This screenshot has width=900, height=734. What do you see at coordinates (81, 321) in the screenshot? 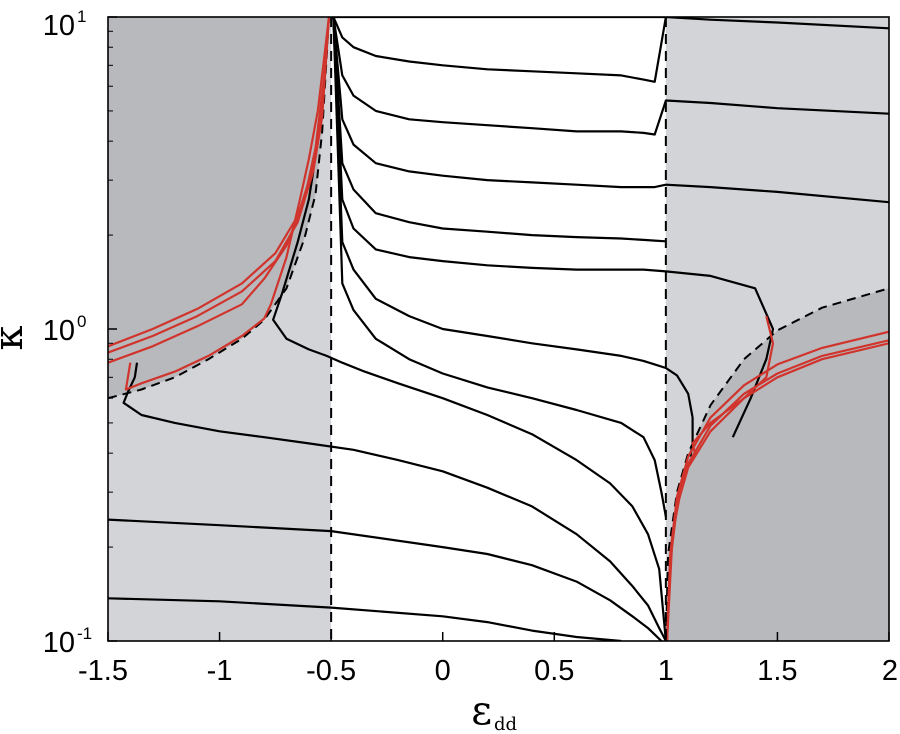
I see `y-tick-exponent-1: 0` at bounding box center [81, 321].